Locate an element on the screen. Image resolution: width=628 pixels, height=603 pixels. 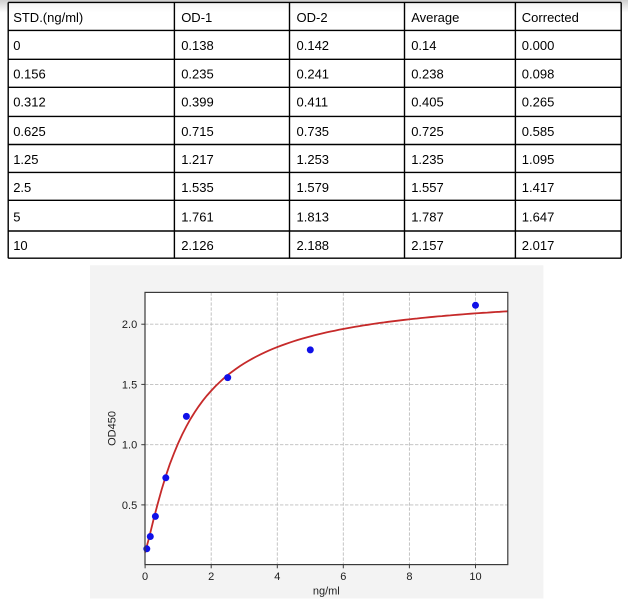
svg-text: 0.5 is located at coordinates (129, 506).